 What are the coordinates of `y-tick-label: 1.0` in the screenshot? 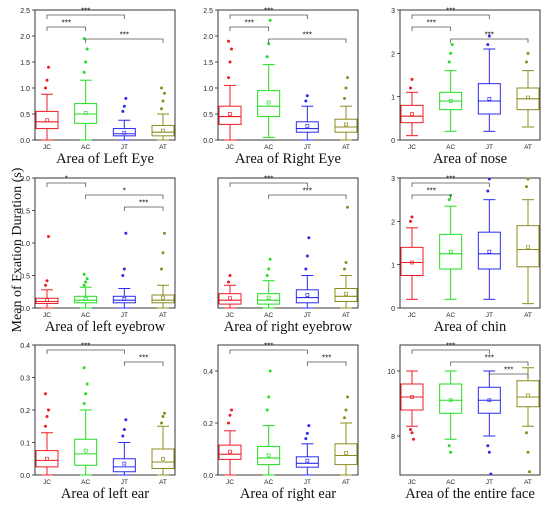 It's located at (25, 244).